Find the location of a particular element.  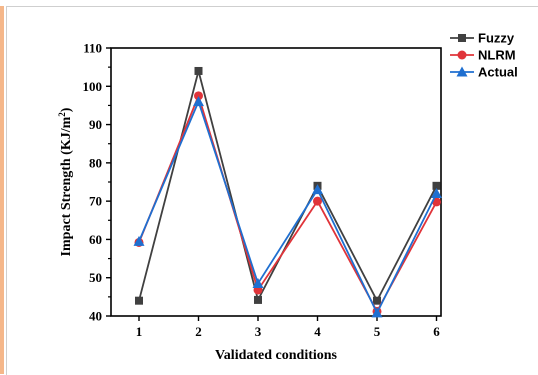

y-tick-label: 100 is located at coordinates (93, 86).